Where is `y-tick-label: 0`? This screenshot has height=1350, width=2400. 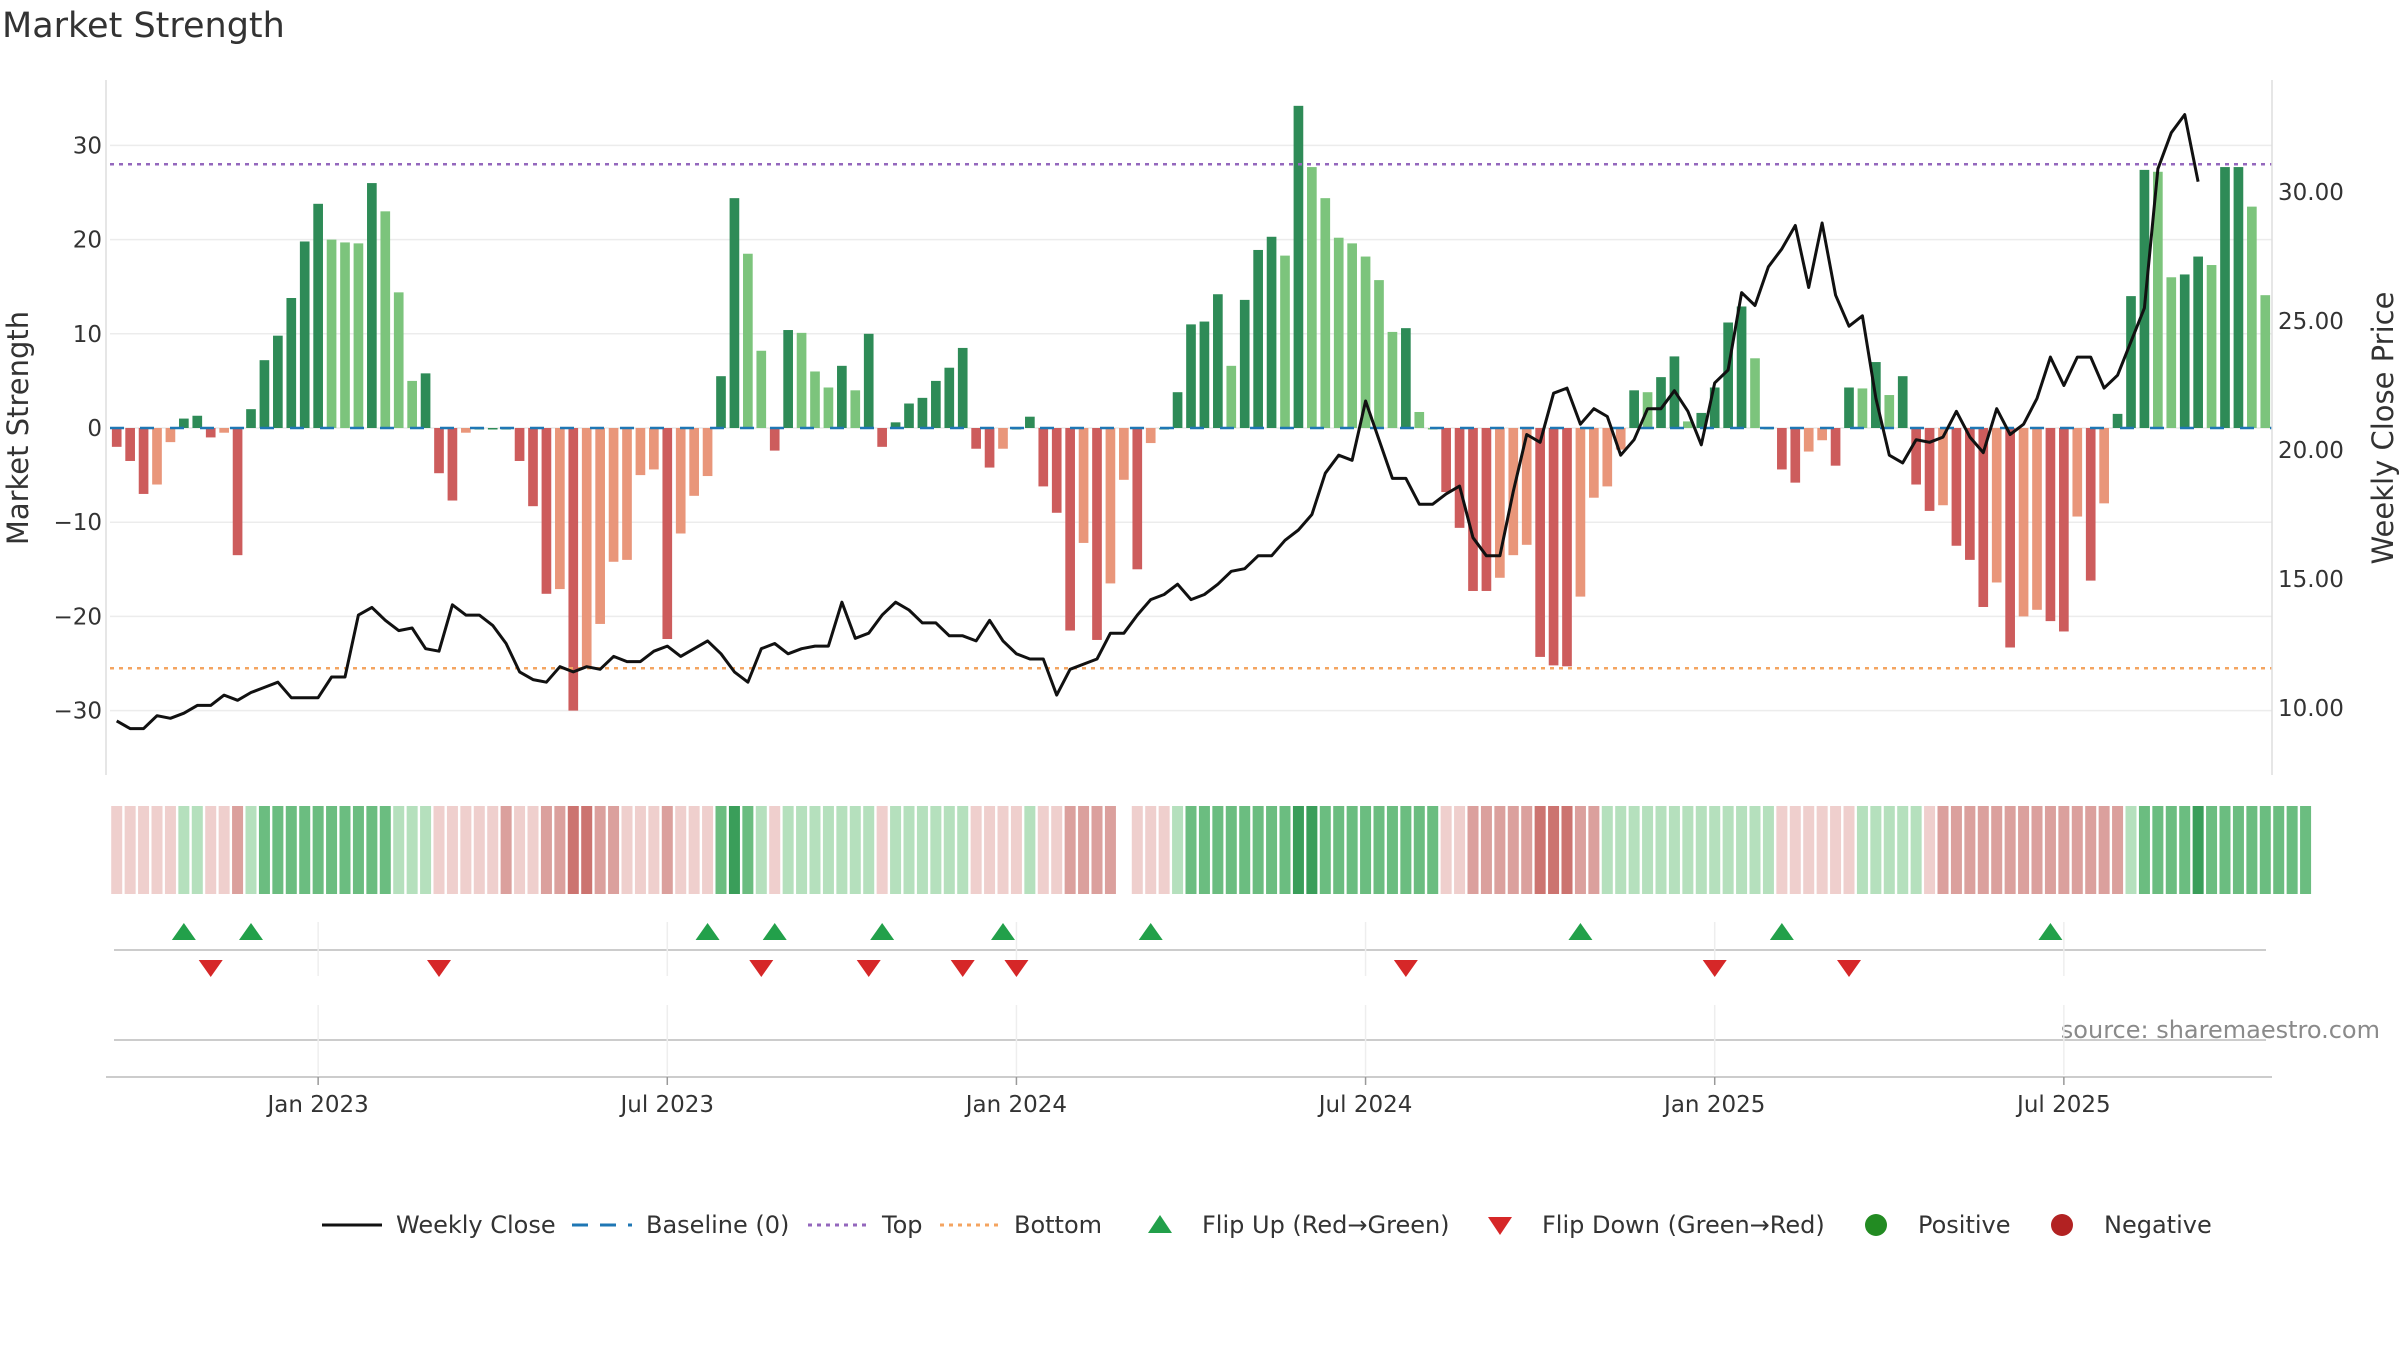
y-tick-label: 0 is located at coordinates (94, 429).